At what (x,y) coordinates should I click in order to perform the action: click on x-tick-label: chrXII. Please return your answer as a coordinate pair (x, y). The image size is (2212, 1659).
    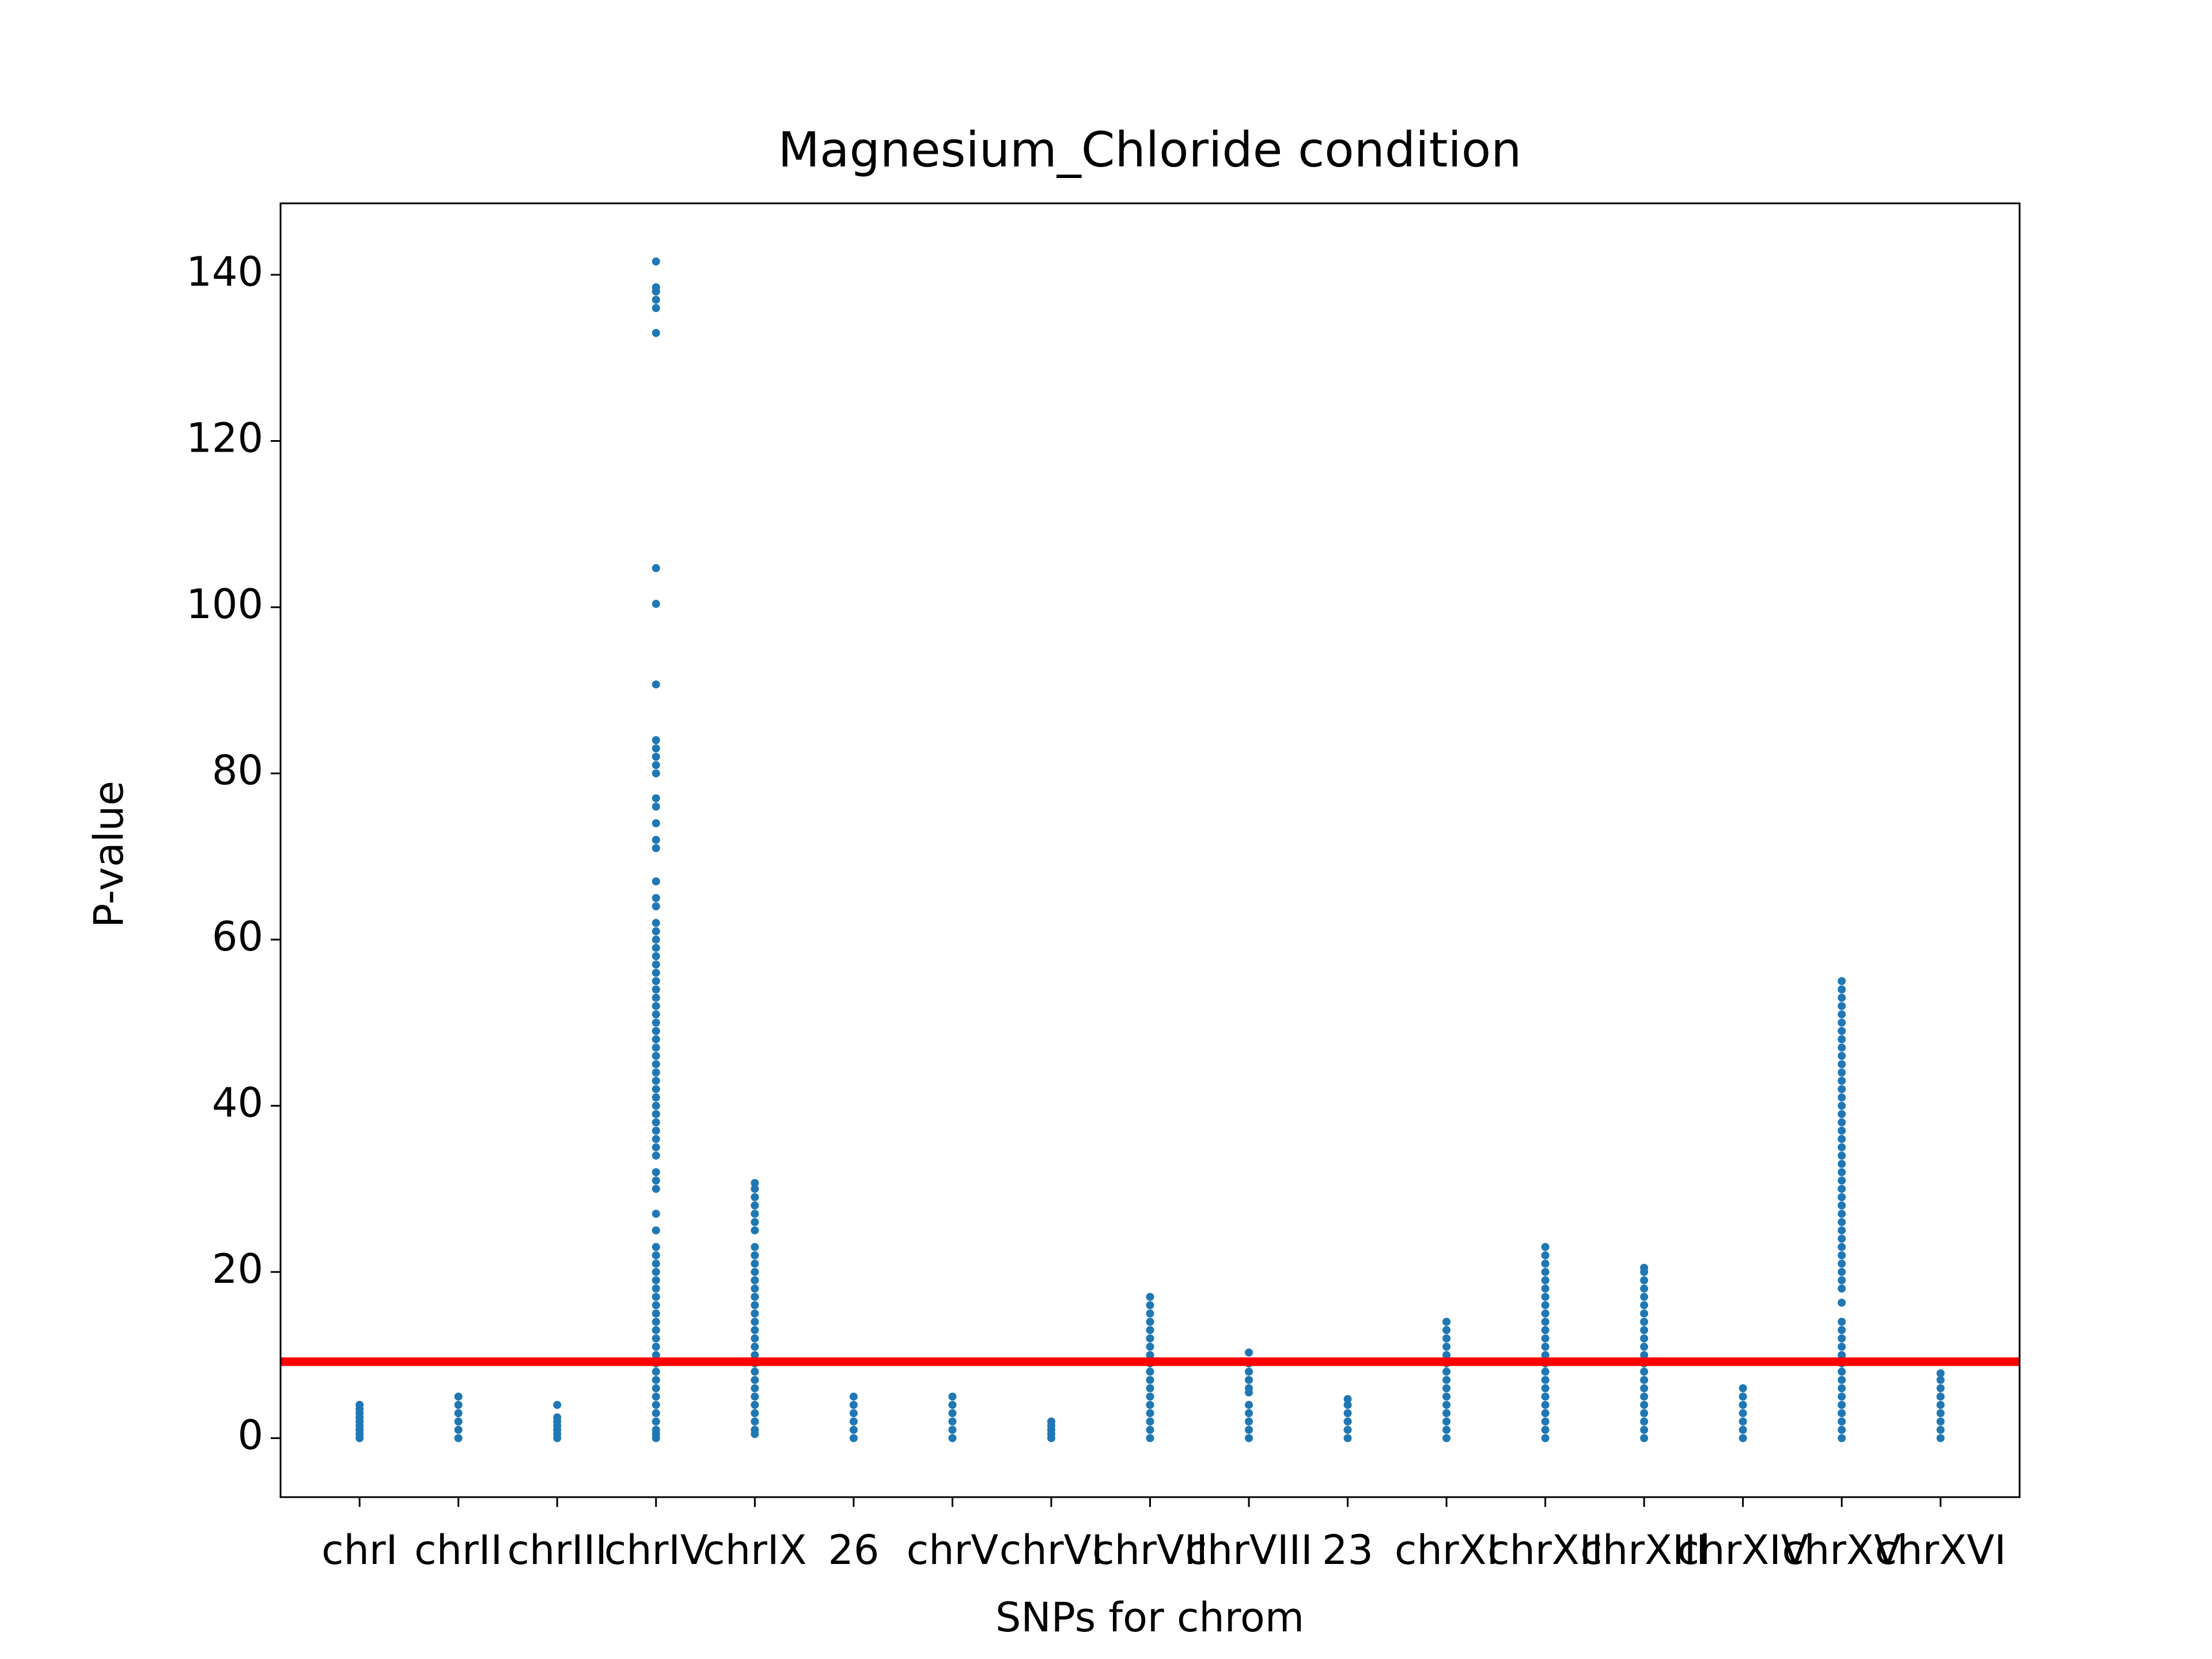
    Looking at the image, I should click on (1545, 1550).